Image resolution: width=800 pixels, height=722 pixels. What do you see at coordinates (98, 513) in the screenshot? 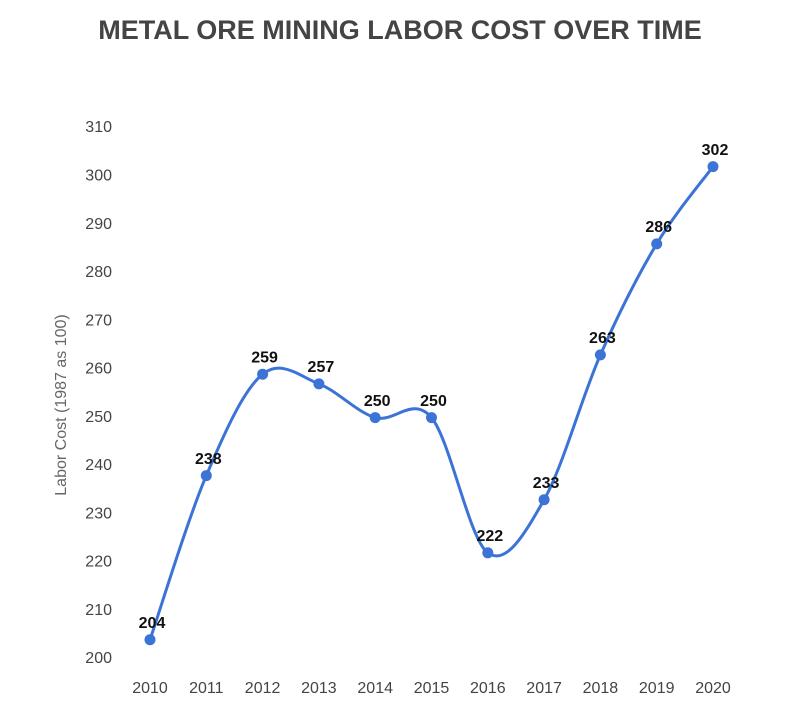
I see `y-tick-label: 230` at bounding box center [98, 513].